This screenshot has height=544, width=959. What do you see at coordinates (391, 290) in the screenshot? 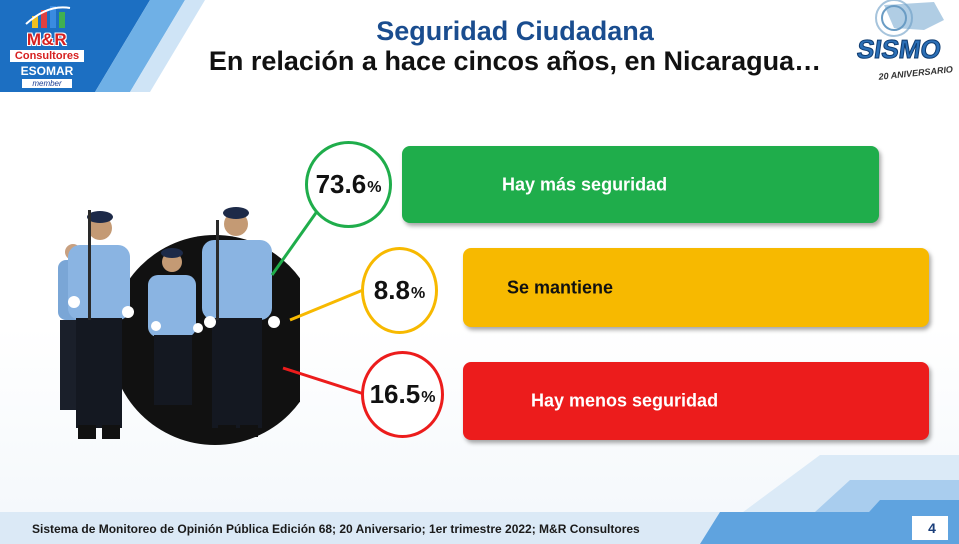
I see `percent-value: 8.8` at bounding box center [391, 290].